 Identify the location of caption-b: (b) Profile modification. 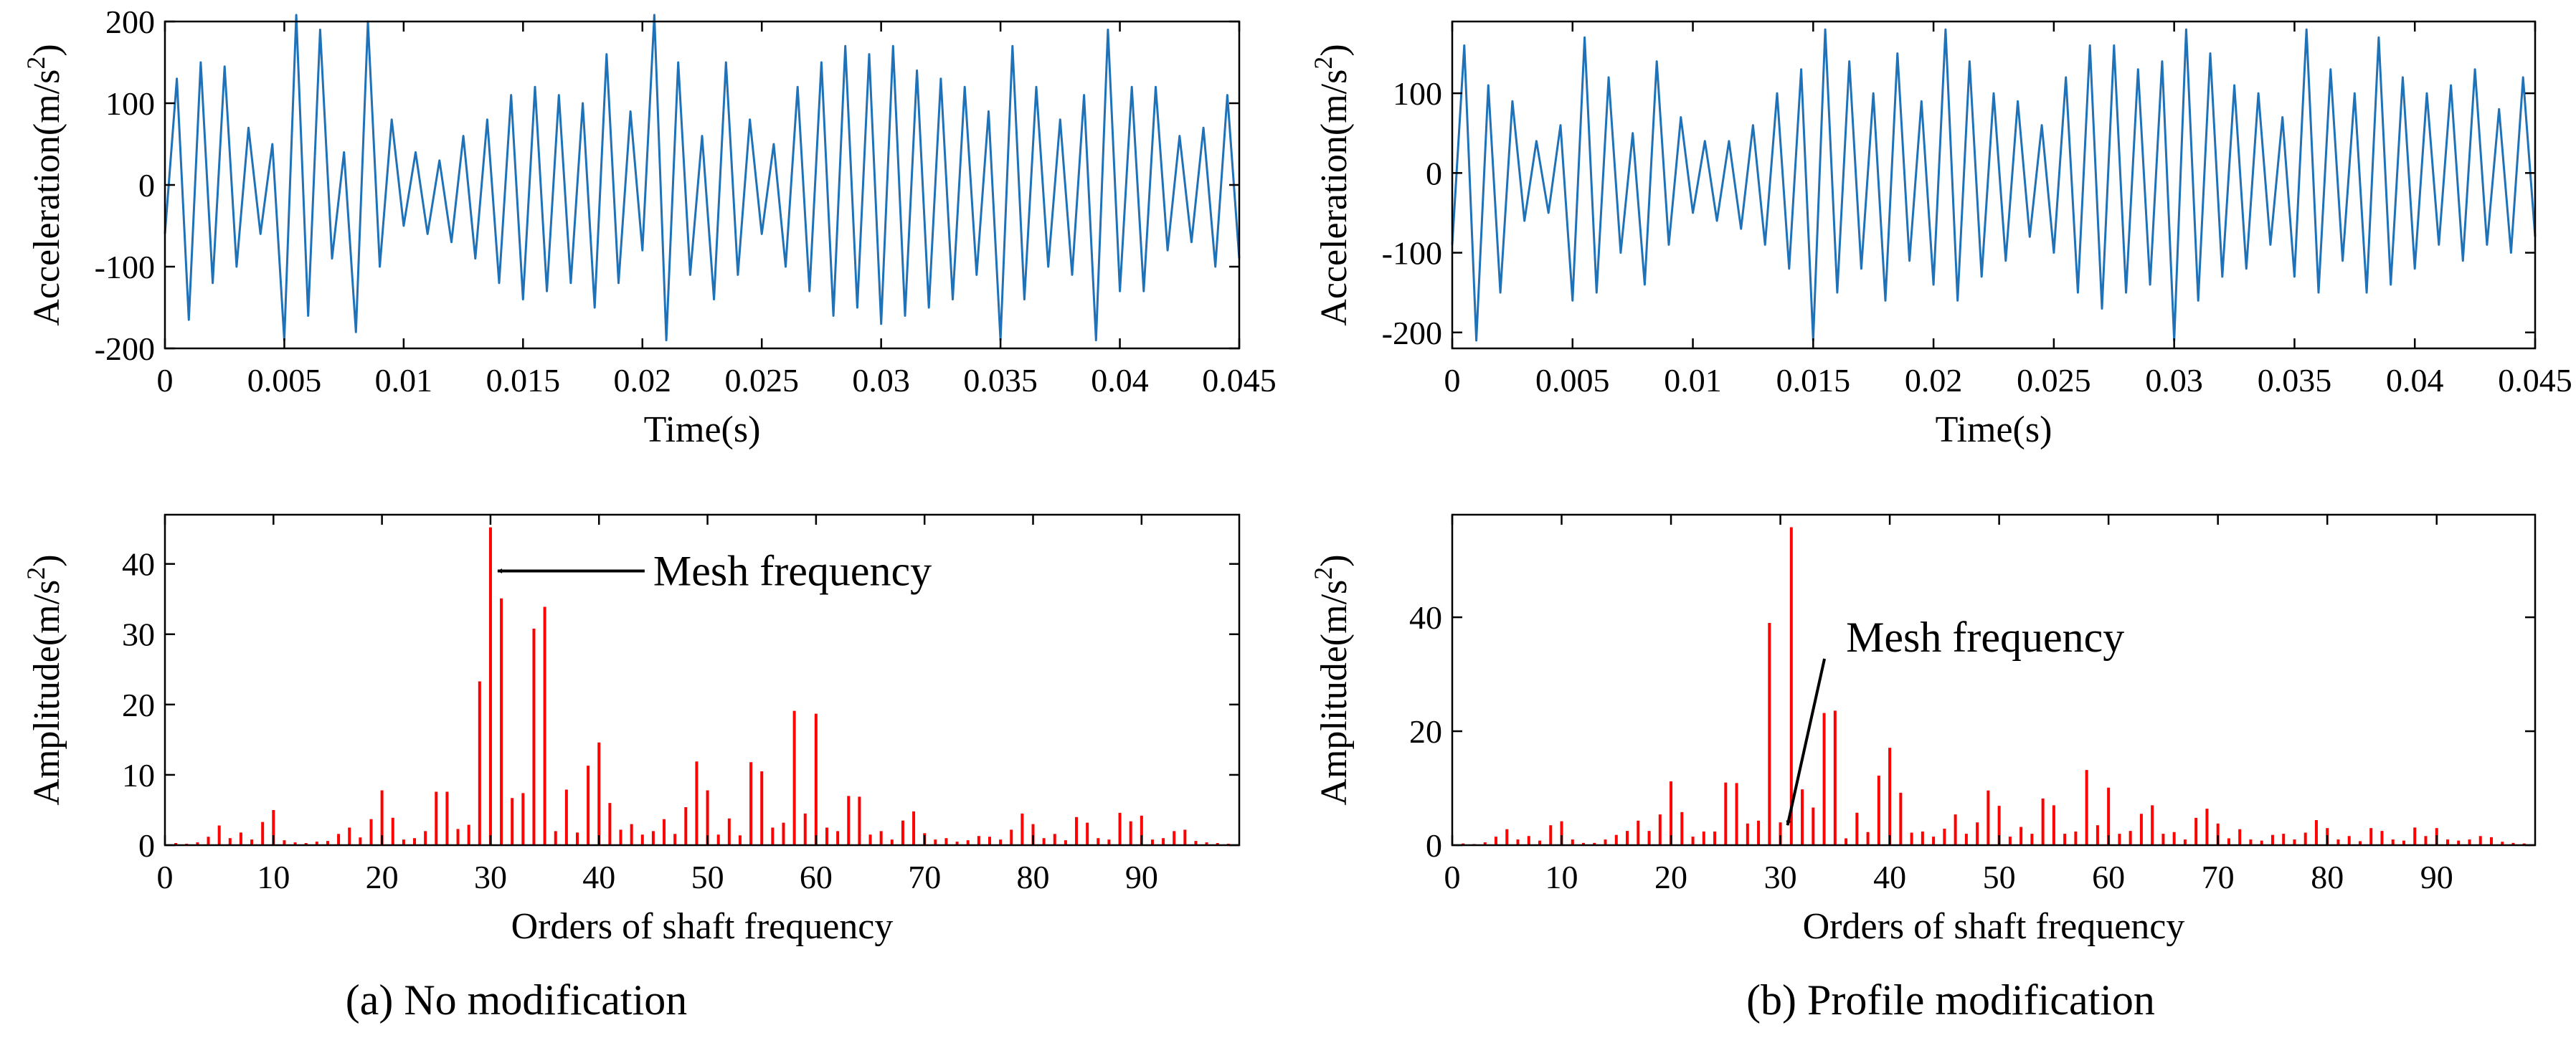
(1950, 1000).